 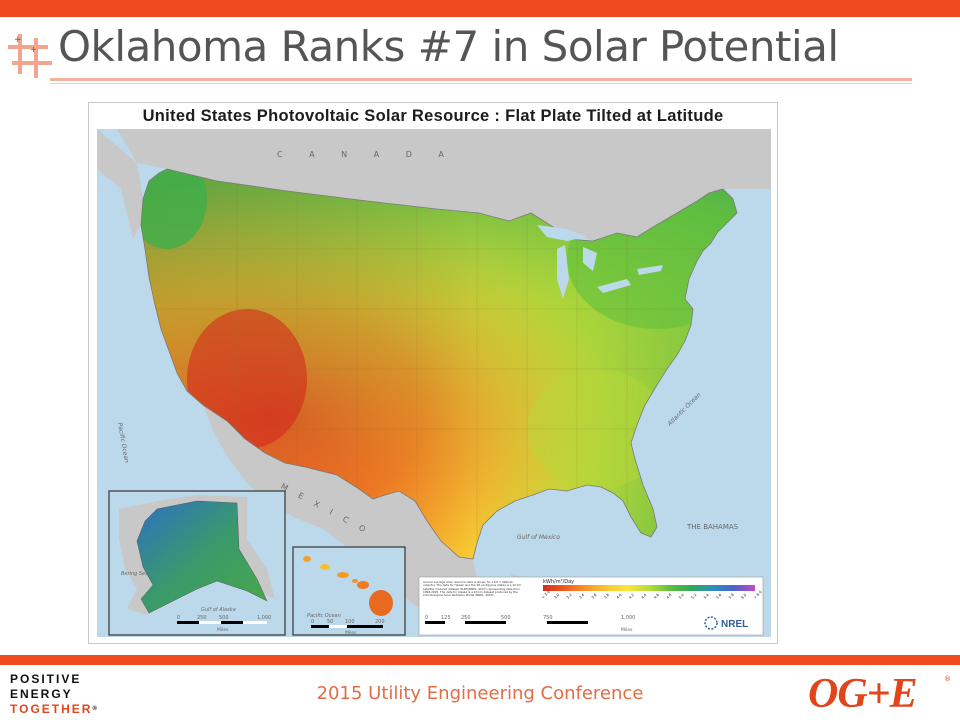 What do you see at coordinates (312, 622) in the screenshot?
I see `hawaii-scale-tick-0: 0` at bounding box center [312, 622].